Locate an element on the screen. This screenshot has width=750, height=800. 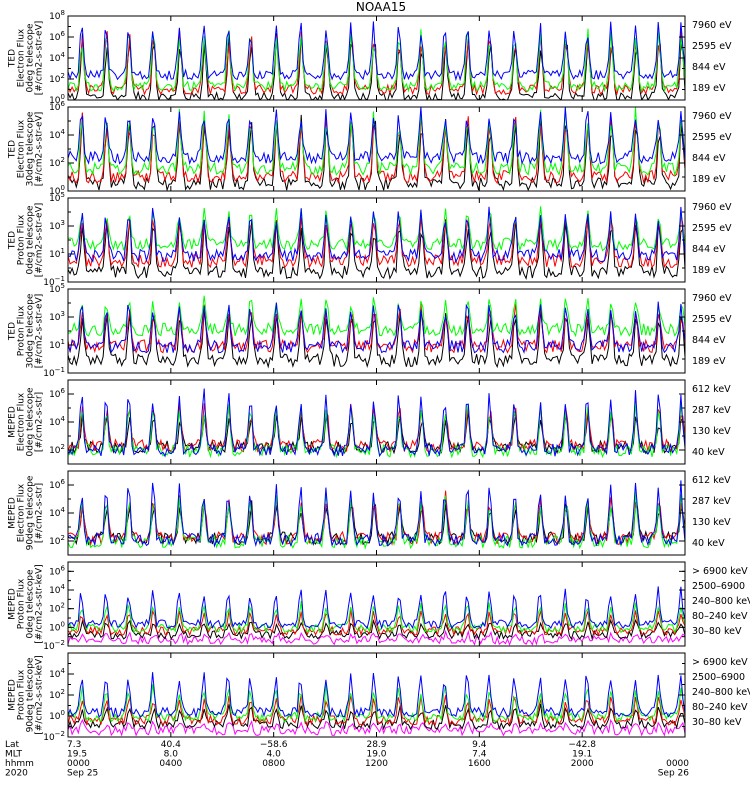
x-tick-label: 0800 is located at coordinates (273, 764).